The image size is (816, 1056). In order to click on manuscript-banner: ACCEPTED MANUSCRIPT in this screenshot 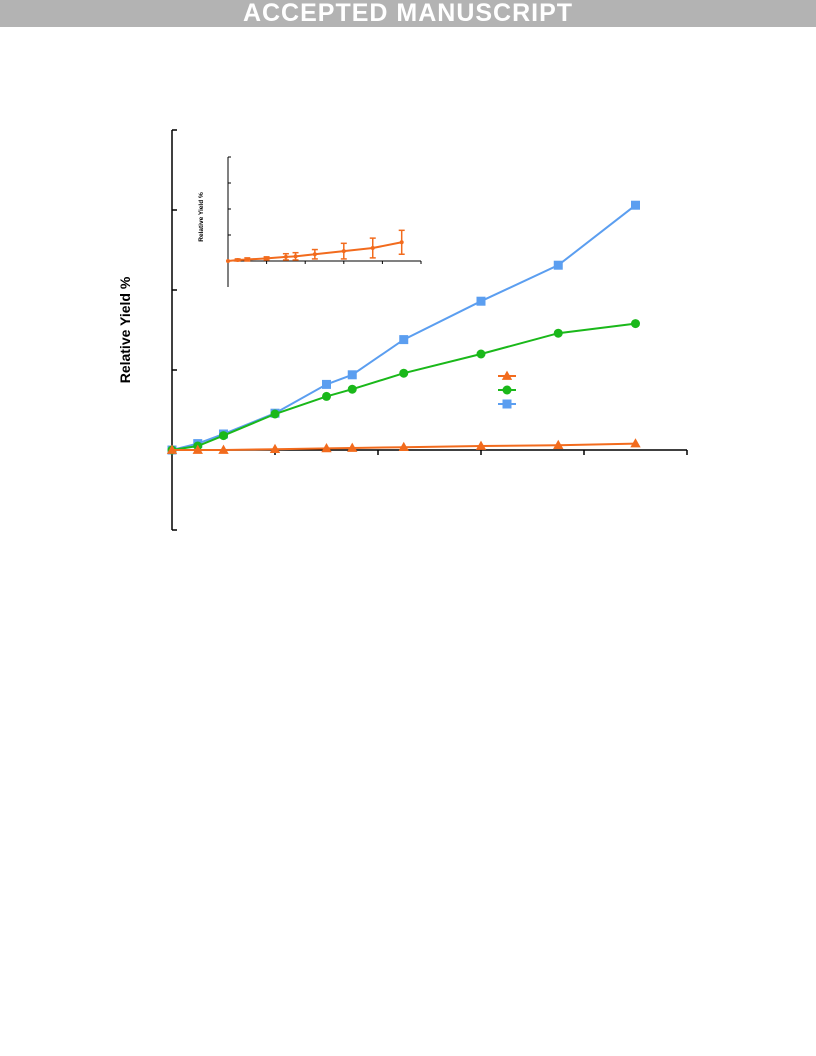, I will do `click(408, 13)`.